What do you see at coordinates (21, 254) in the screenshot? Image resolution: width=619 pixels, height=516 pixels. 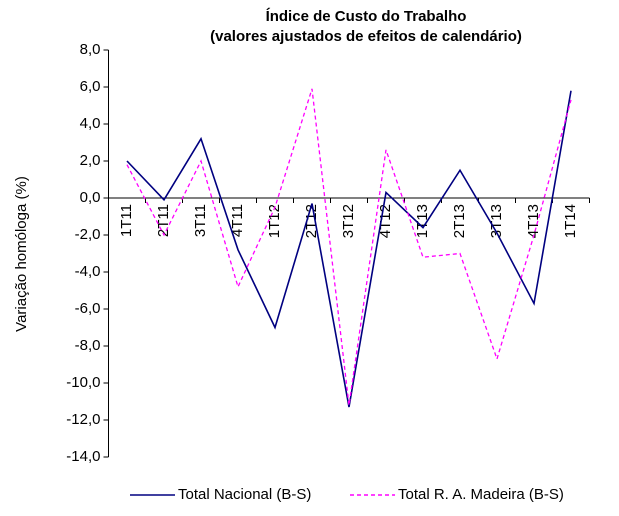 I see `y-axis-label: Variação homóloga (%)` at bounding box center [21, 254].